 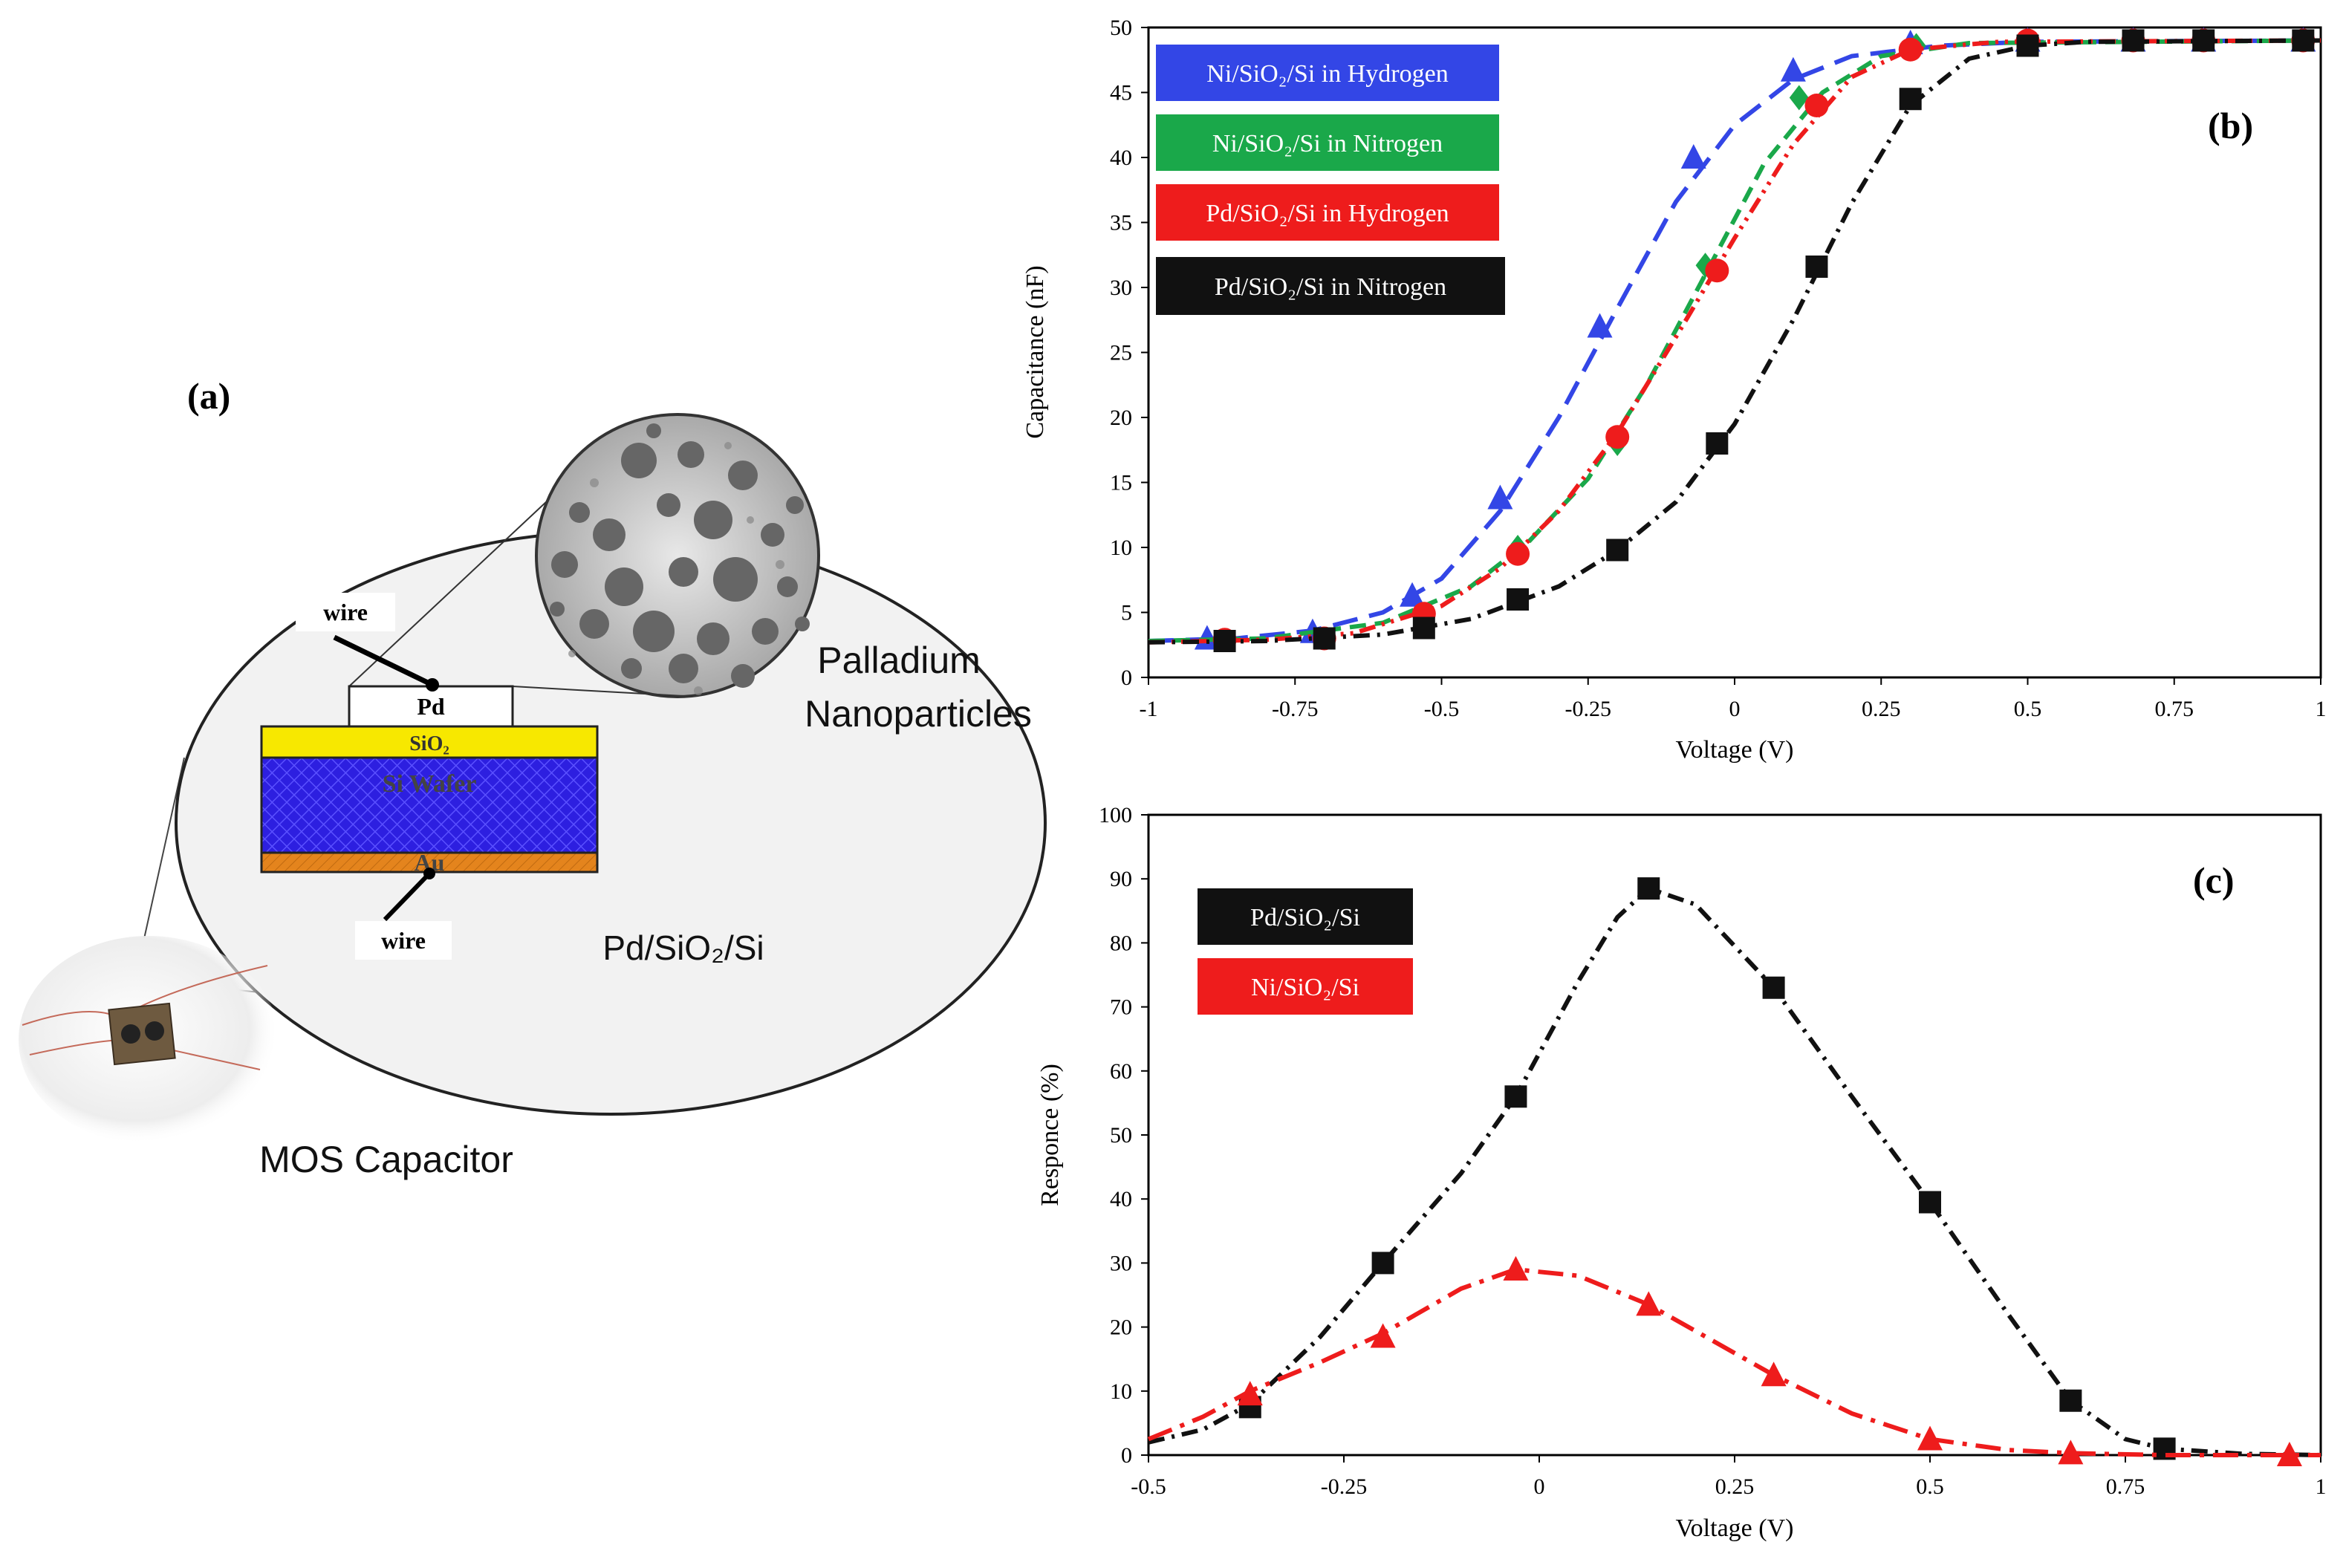 I want to click on bottom-wire-line, so click(x=407, y=897).